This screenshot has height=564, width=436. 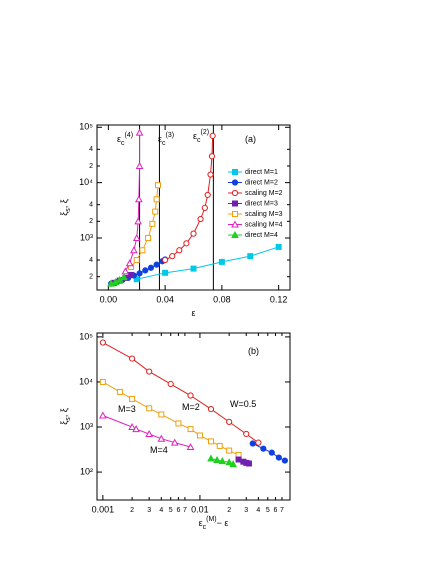 What do you see at coordinates (86, 336) in the screenshot?
I see `y-tick-label: 10⁵` at bounding box center [86, 336].